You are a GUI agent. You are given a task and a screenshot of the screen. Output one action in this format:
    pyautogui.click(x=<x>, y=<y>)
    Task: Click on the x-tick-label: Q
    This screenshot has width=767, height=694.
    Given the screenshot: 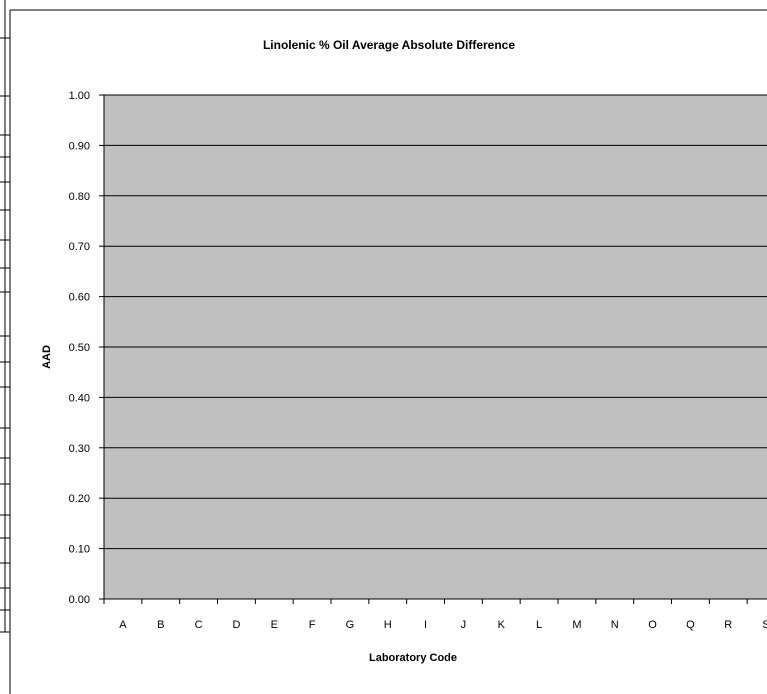 What is the action you would take?
    pyautogui.click(x=690, y=625)
    